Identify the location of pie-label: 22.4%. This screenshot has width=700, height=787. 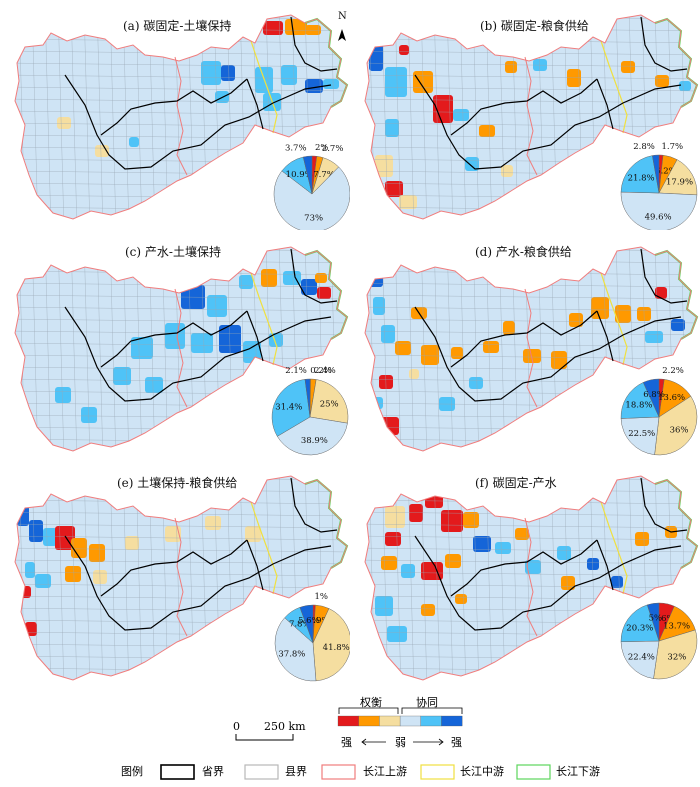
(641, 658).